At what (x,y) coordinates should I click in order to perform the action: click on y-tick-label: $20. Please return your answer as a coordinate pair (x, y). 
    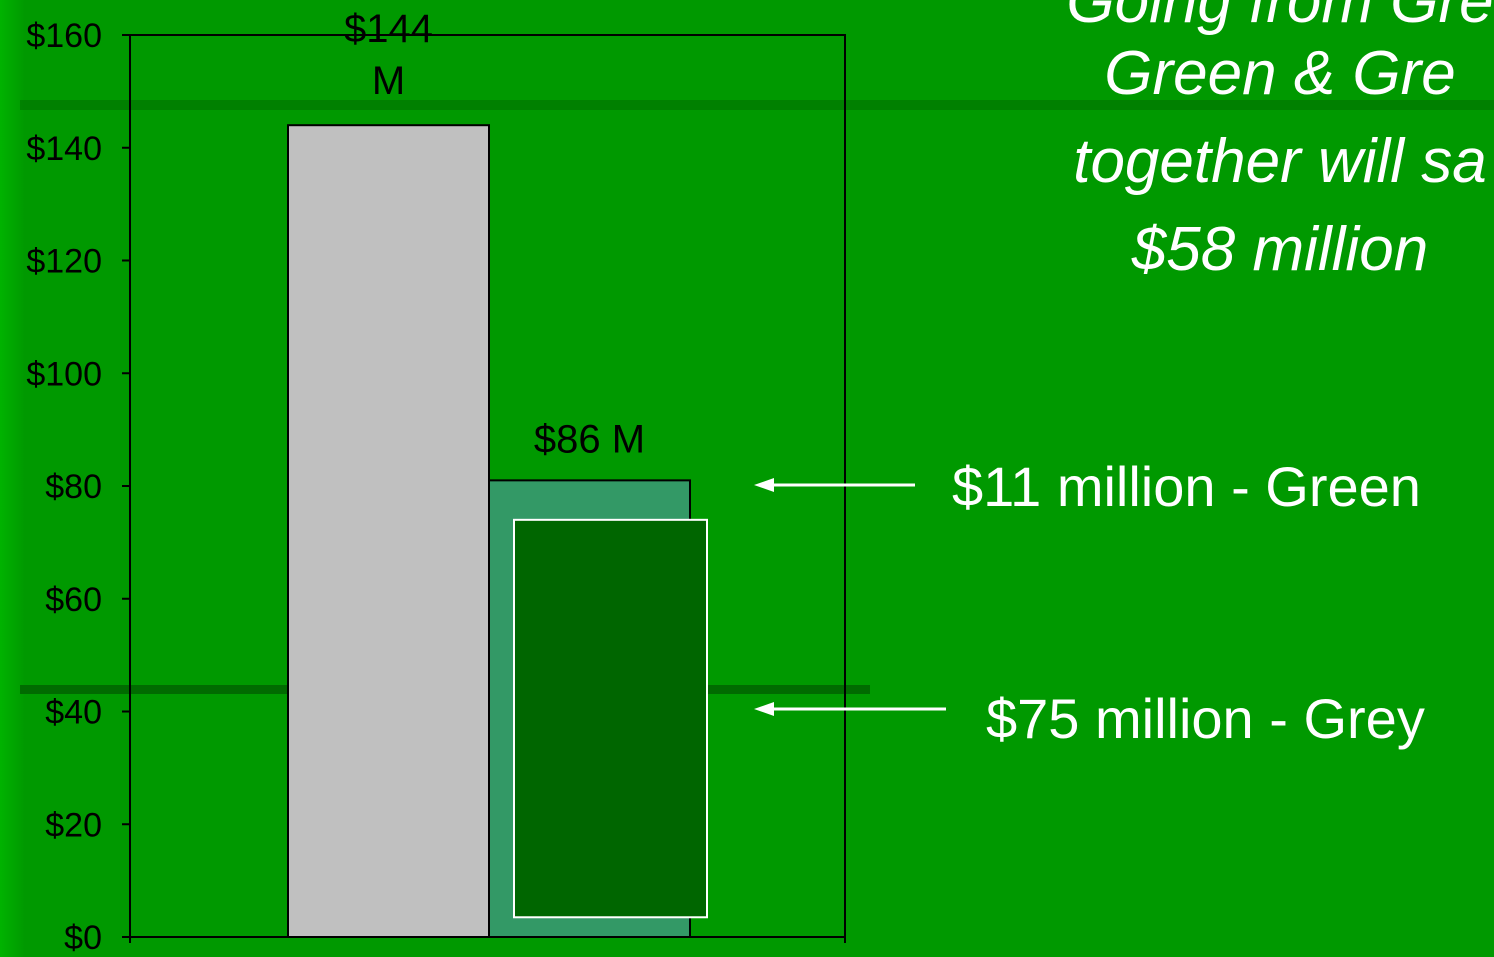
    Looking at the image, I should click on (73, 825).